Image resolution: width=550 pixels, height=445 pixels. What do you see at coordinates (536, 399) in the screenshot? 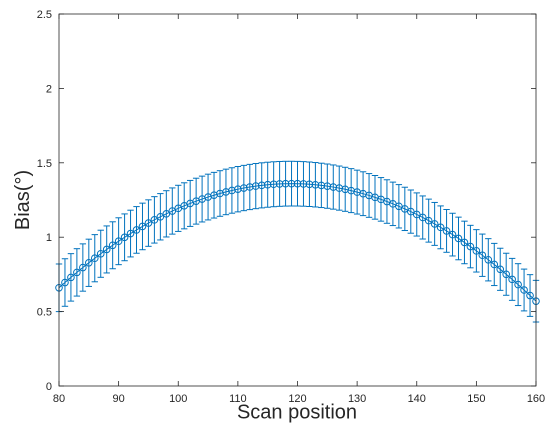
I see `x-tick-label: 160` at bounding box center [536, 399].